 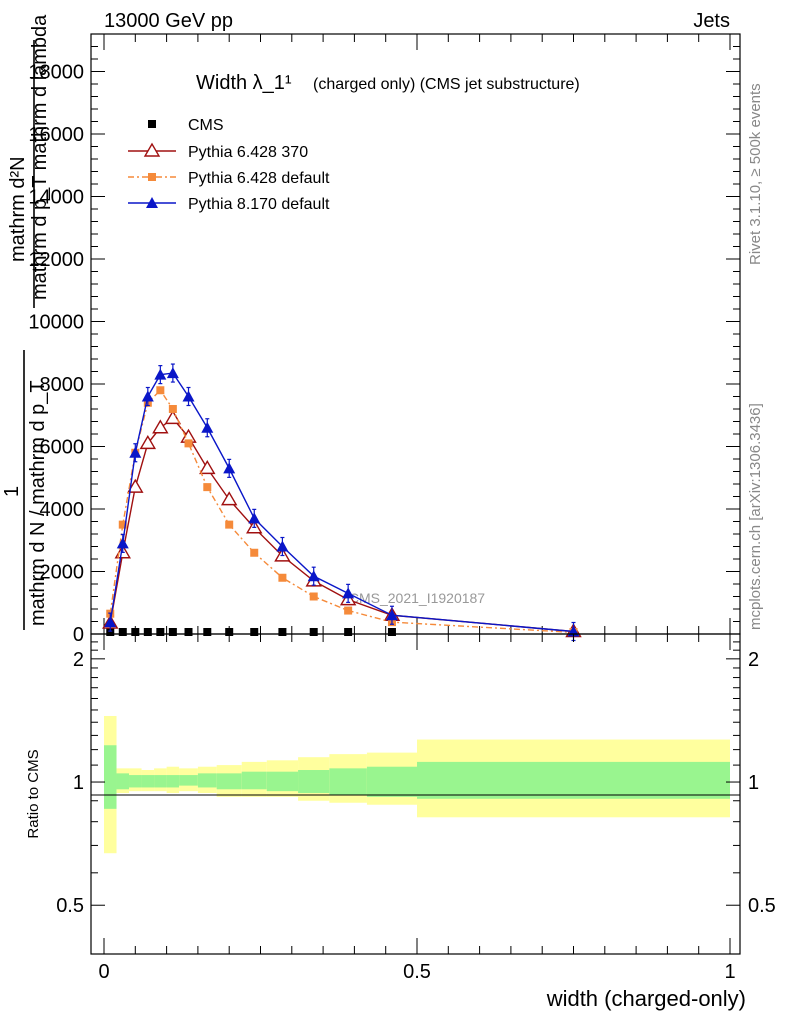 What do you see at coordinates (446, 84) in the screenshot?
I see `plot-subtitle: (charged only) (CMS jet substructure)` at bounding box center [446, 84].